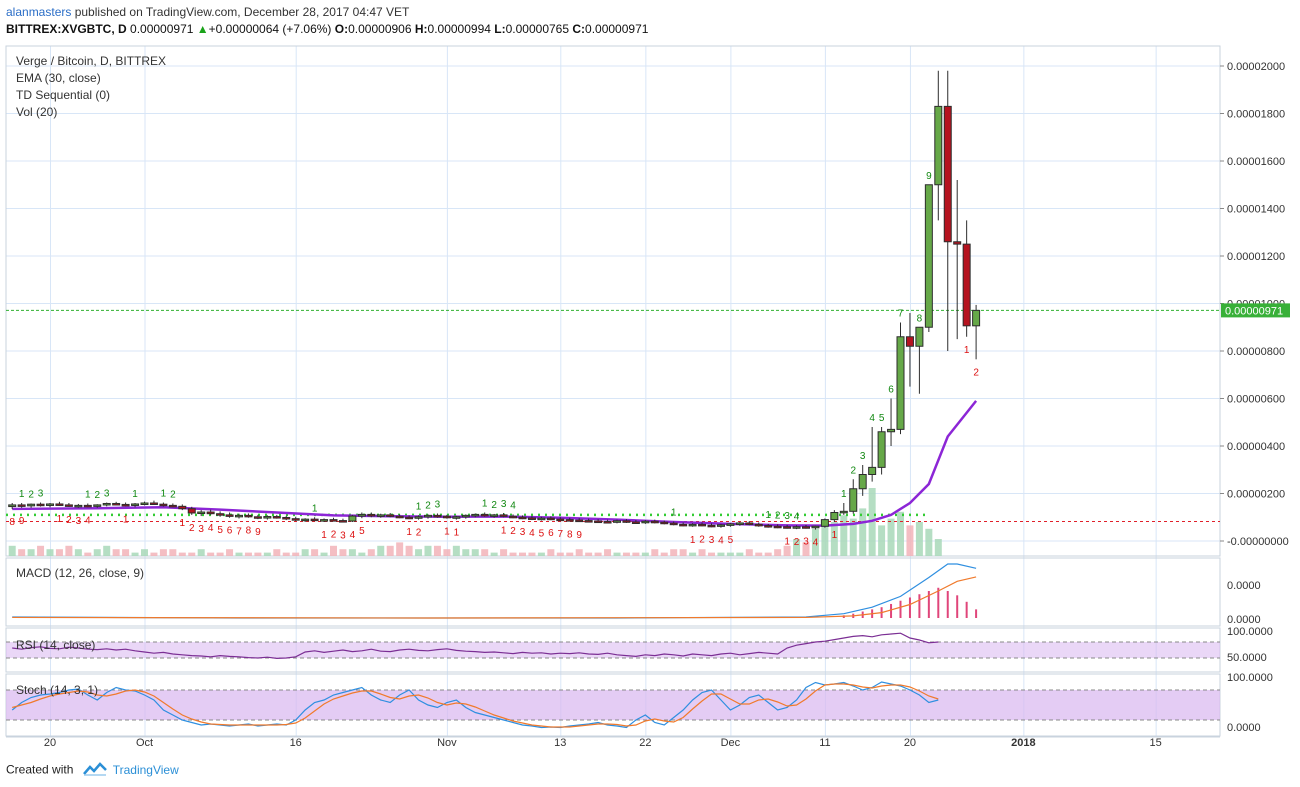 The image size is (1300, 787). Describe the element at coordinates (500, 29) in the screenshot. I see `low-label: L:` at that location.